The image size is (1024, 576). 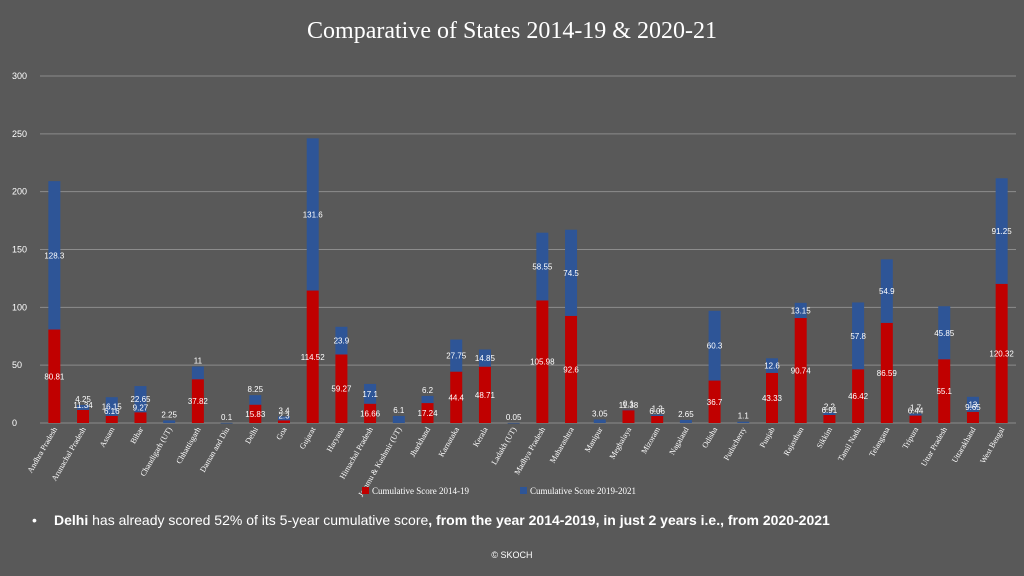 What do you see at coordinates (911, 437) in the screenshot?
I see `x-tick-label: Tripura` at bounding box center [911, 437].